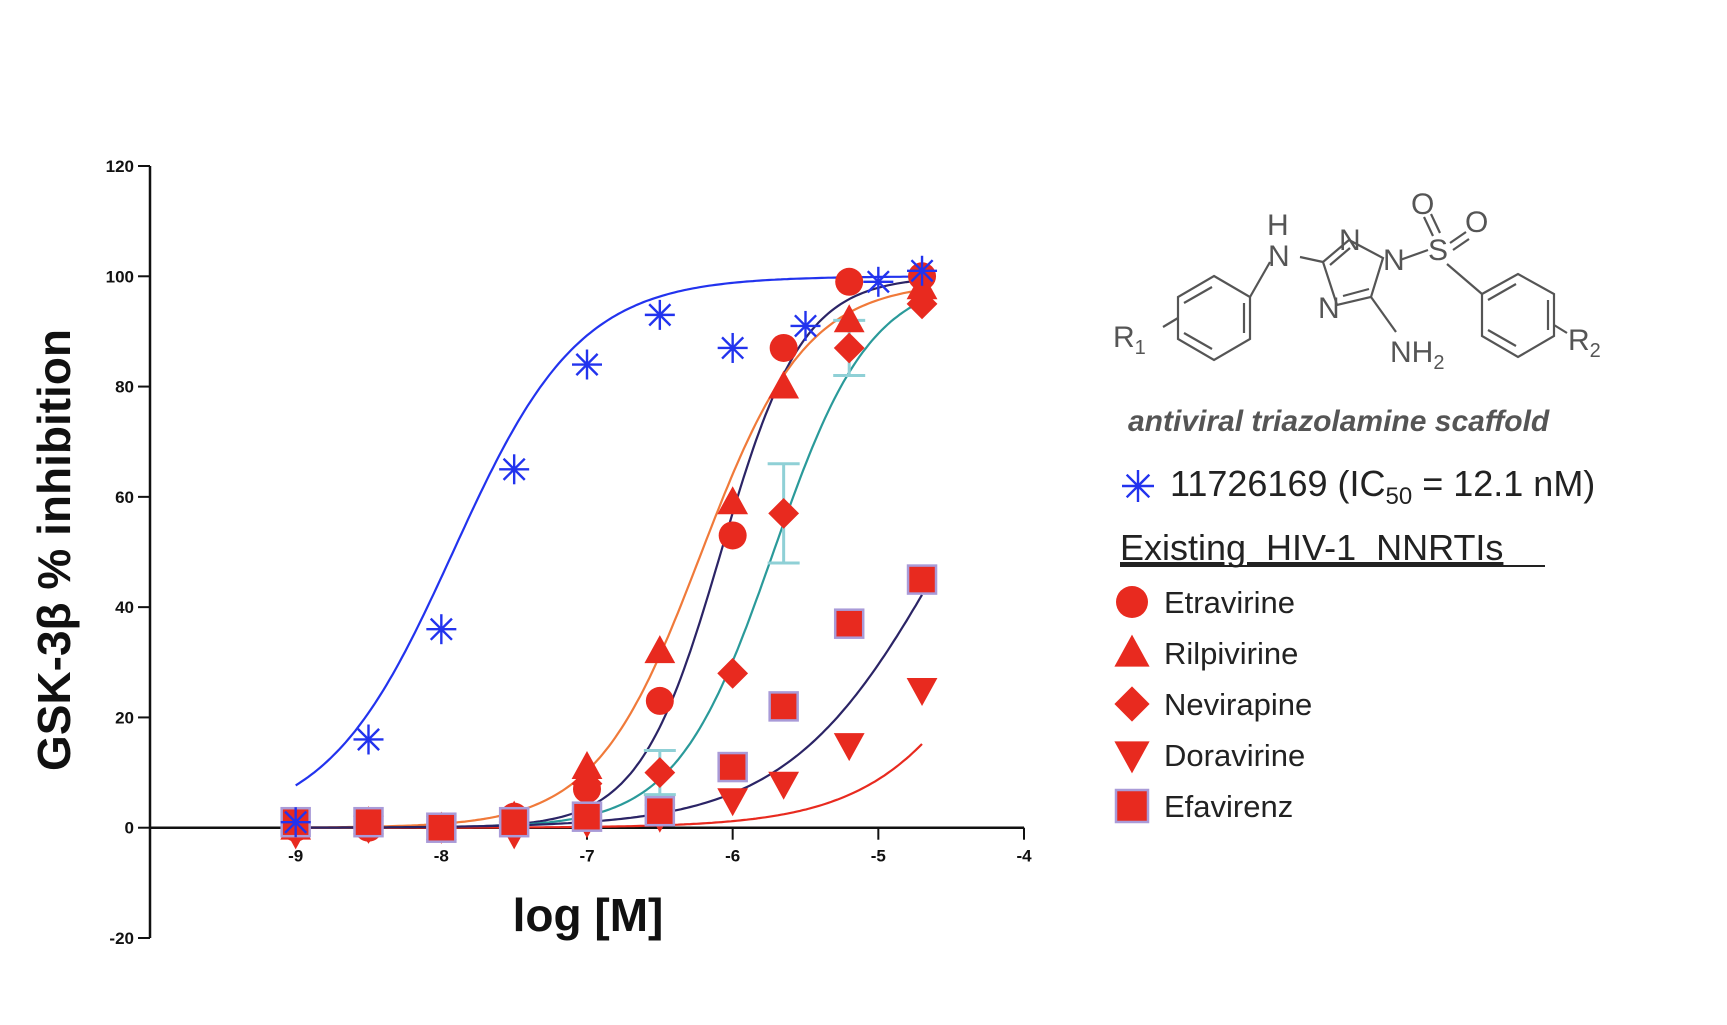 Image resolution: width=1727 pixels, height=1025 pixels. Describe the element at coordinates (441, 856) in the screenshot. I see `x-tick-label: -8` at that location.